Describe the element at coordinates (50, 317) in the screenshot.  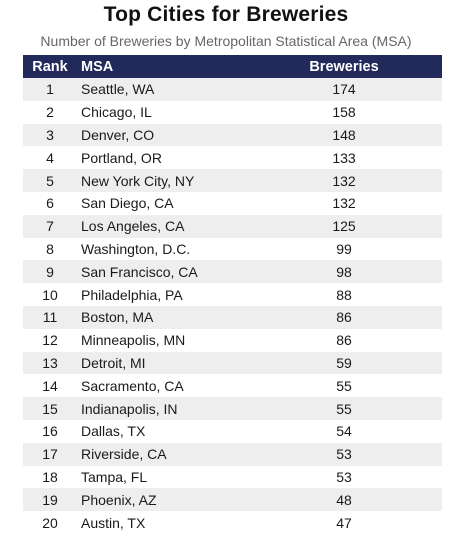
I see `rank-cell: 11` at that location.